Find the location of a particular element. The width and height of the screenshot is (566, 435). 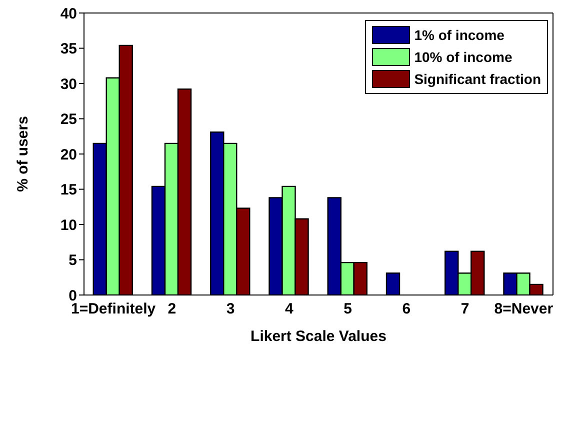

y-axis-title: % of users is located at coordinates (23, 154).